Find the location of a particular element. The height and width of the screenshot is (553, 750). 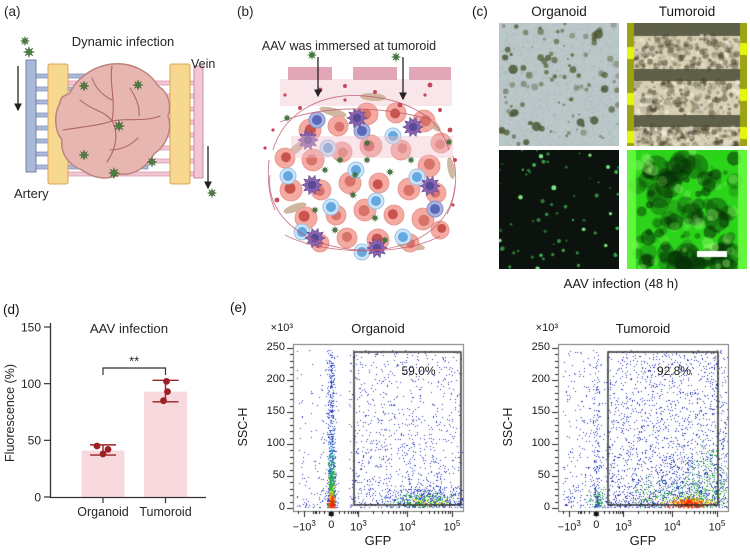

channel-roof-segments is located at coordinates (369, 73).